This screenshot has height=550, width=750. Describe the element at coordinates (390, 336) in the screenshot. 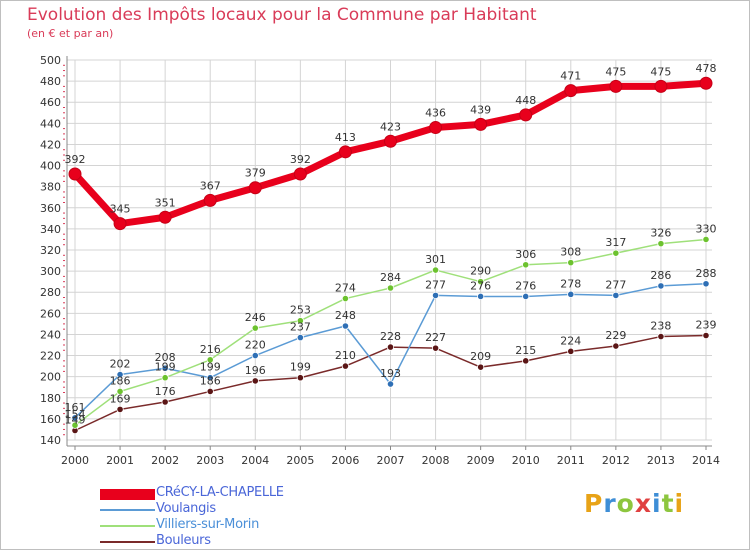

I see `data-label: 228` at that location.